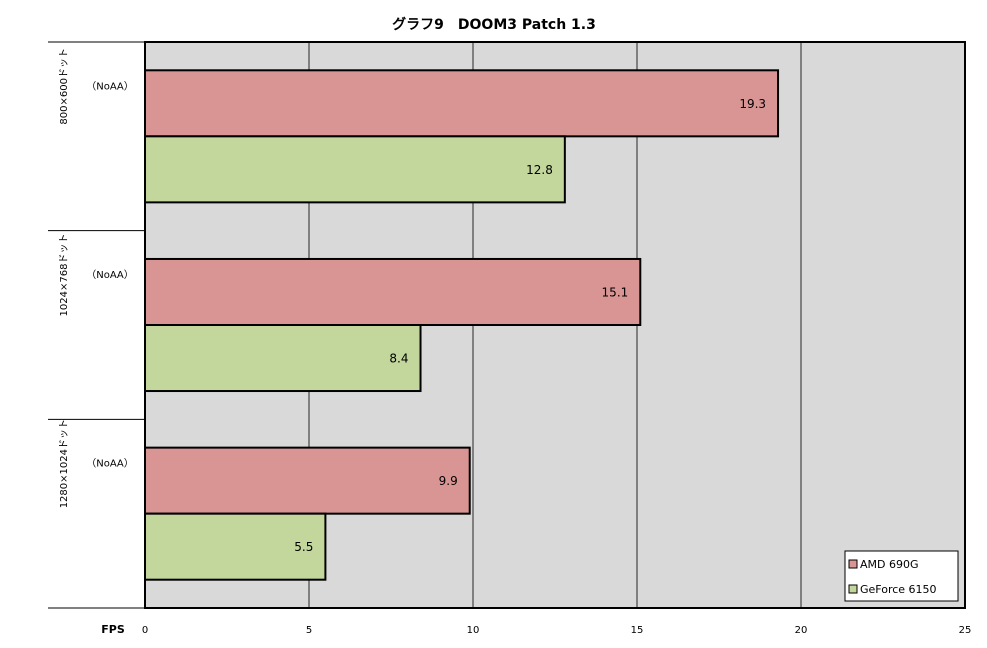  I want to click on legend-label: GeForce 6150, so click(898, 589).